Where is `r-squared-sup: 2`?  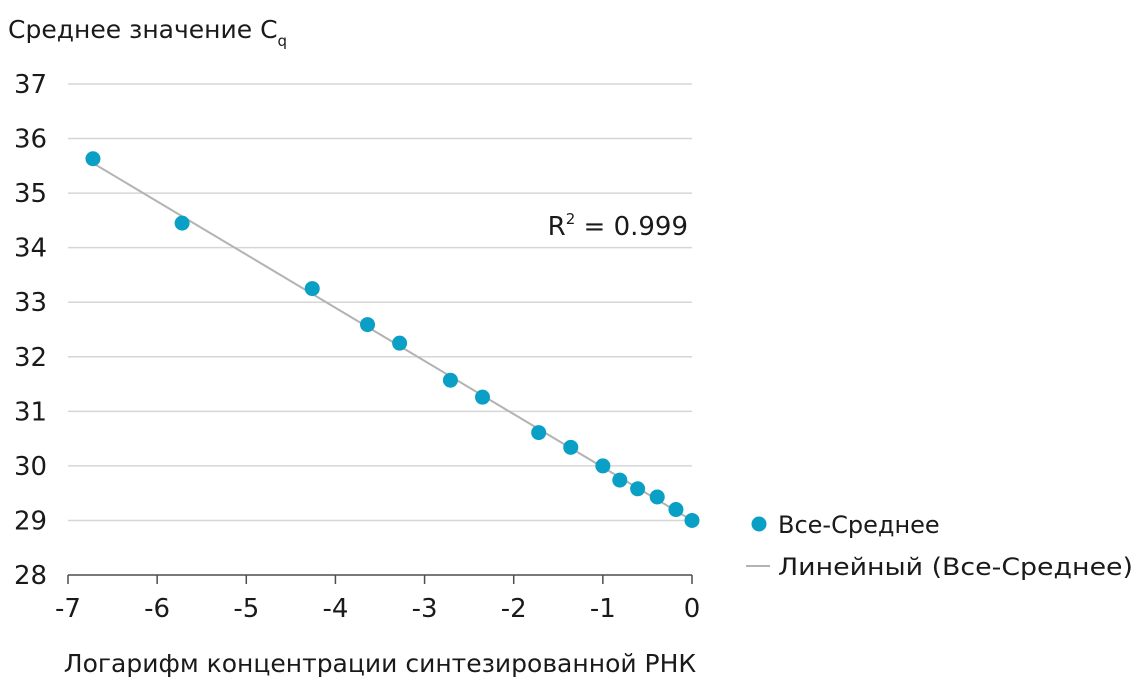 r-squared-sup: 2 is located at coordinates (571, 219).